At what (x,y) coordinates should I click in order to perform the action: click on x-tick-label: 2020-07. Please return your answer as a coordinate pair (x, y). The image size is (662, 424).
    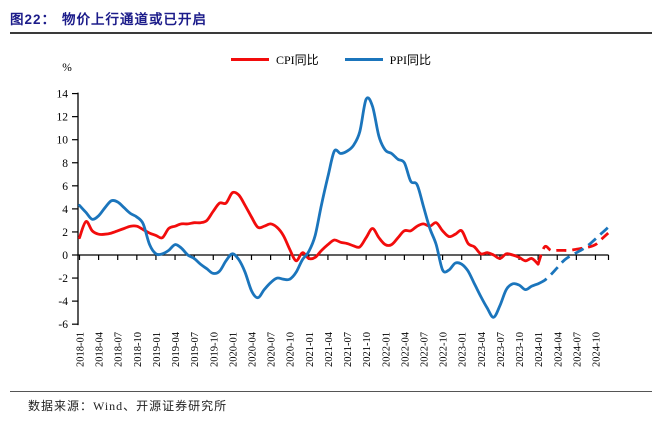
    Looking at the image, I should click on (272, 349).